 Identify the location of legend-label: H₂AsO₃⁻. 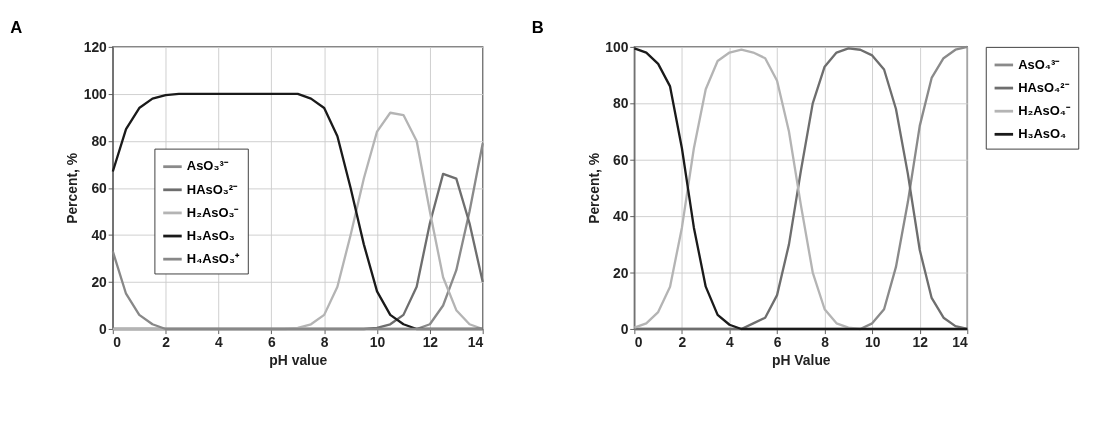
(213, 212).